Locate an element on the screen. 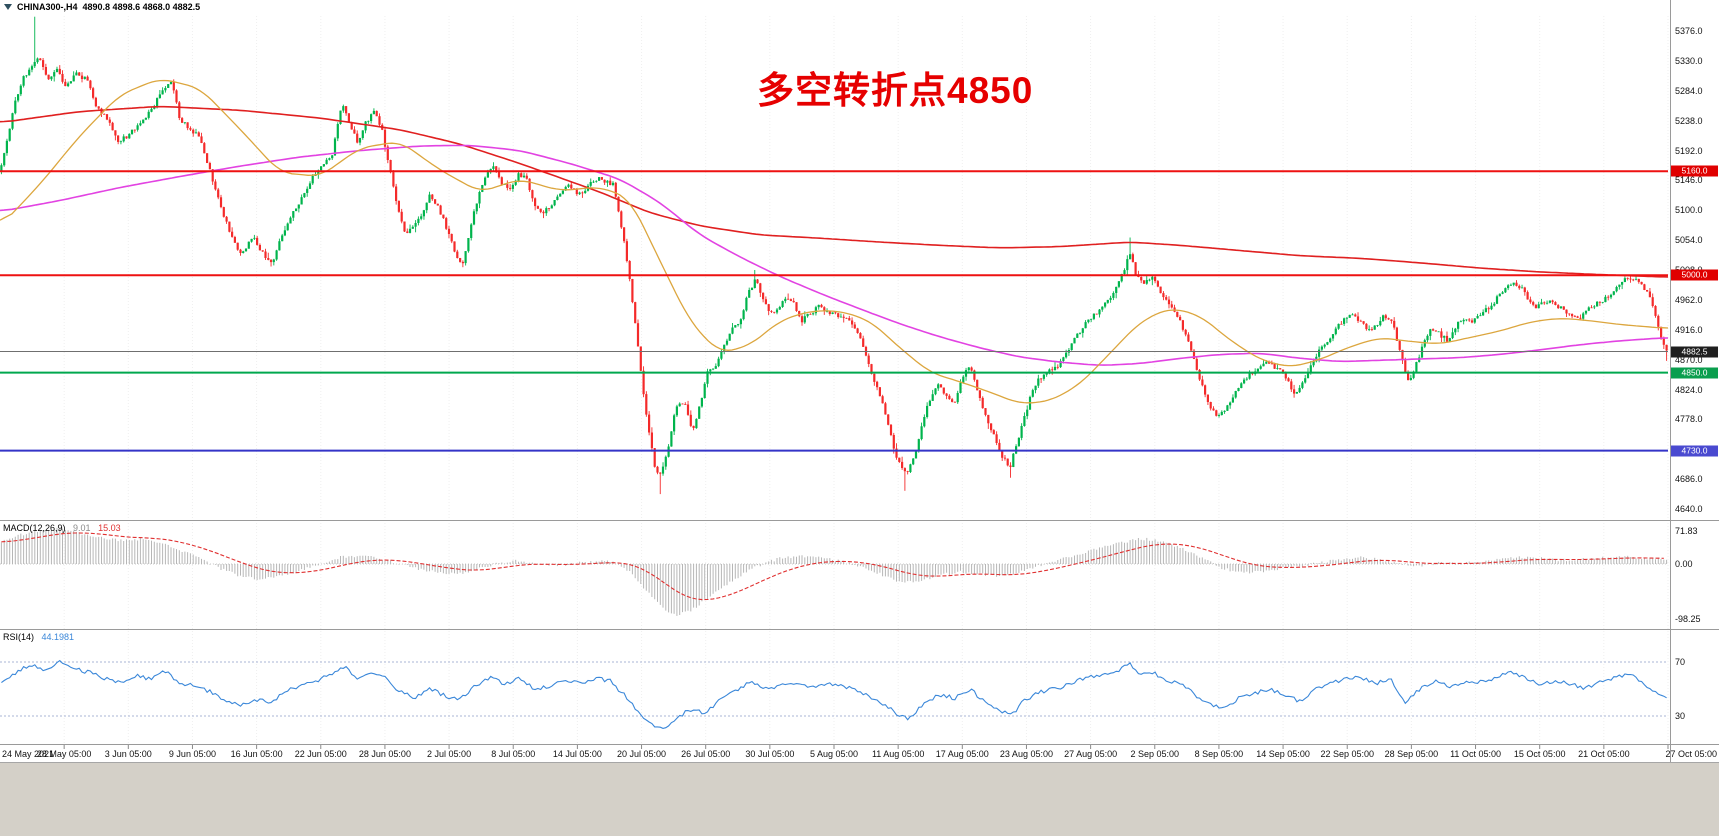 The height and width of the screenshot is (836, 1719). rsi-name: RSI(14) is located at coordinates (19, 637).